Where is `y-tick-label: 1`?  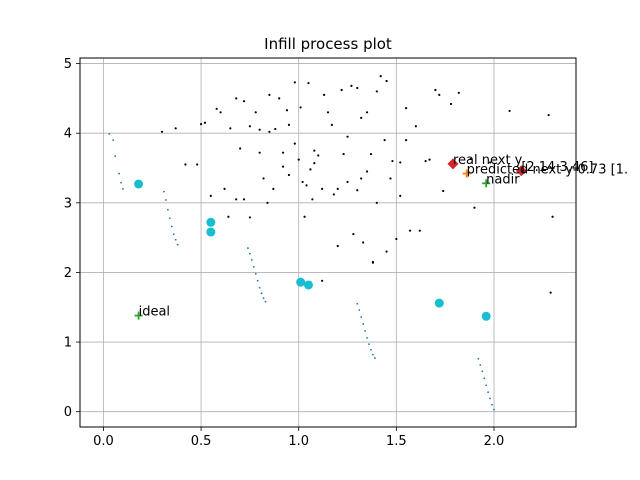 y-tick-label: 1 is located at coordinates (68, 343).